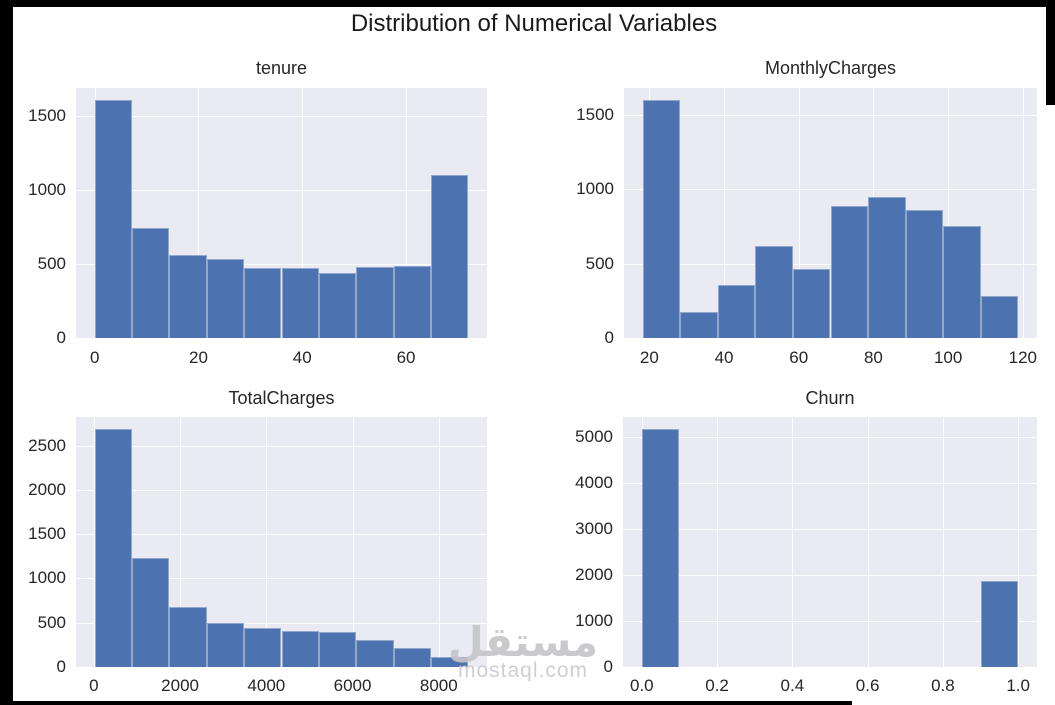 The width and height of the screenshot is (1055, 705). I want to click on x-tick-label: 0, so click(94, 685).